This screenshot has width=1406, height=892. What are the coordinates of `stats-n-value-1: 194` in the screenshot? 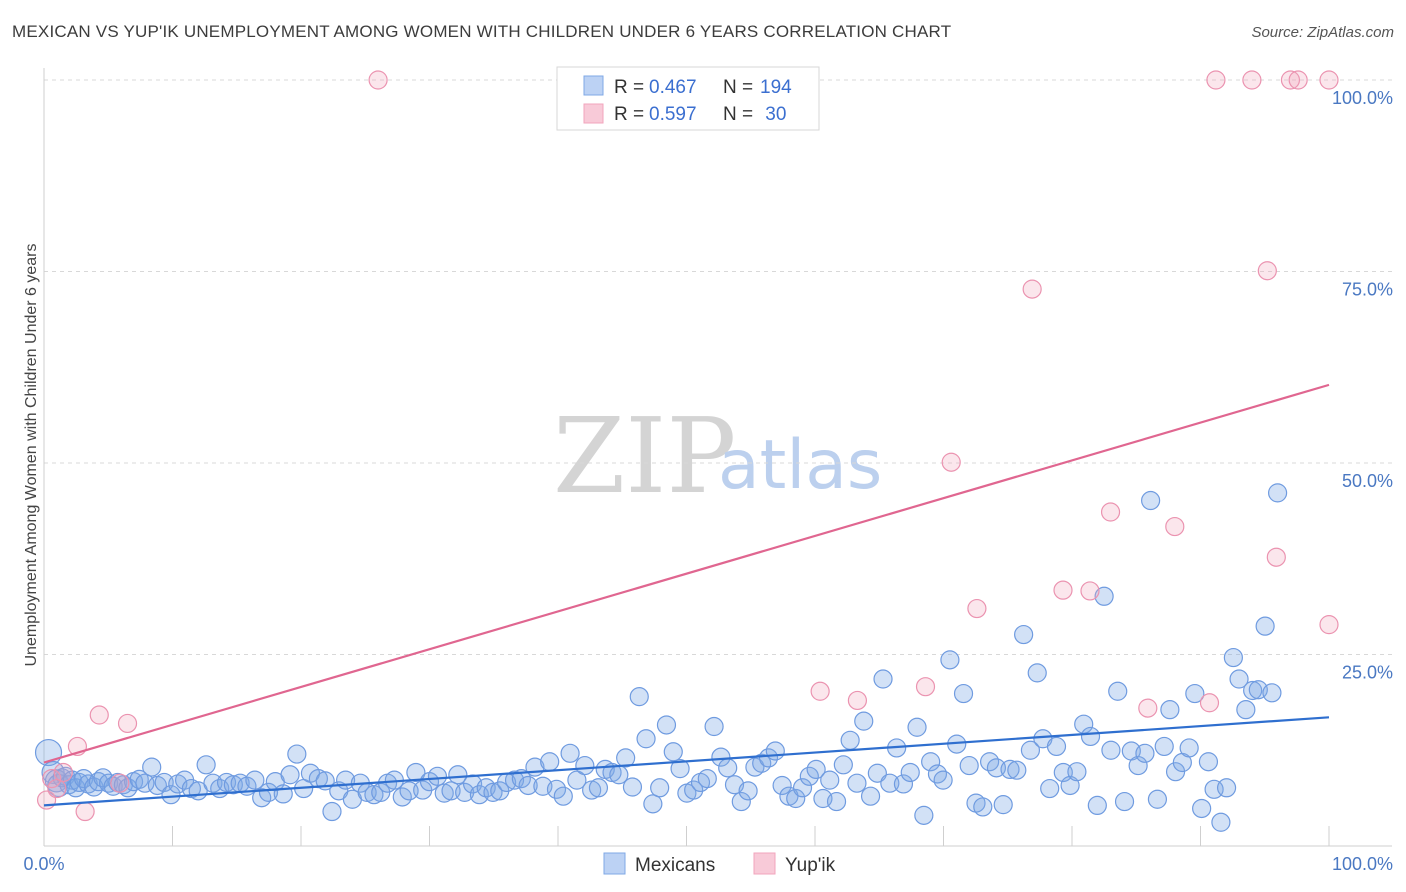 It's located at (776, 87).